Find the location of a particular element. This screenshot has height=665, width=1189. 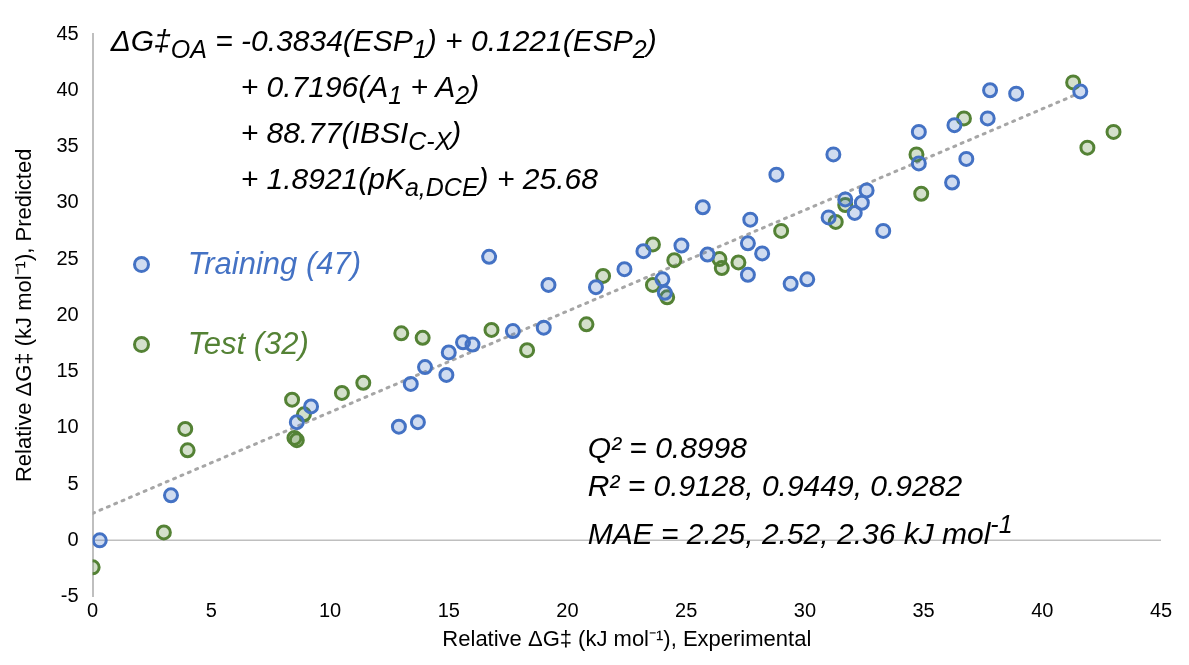

y-tick-label: 30 is located at coordinates (67, 201).